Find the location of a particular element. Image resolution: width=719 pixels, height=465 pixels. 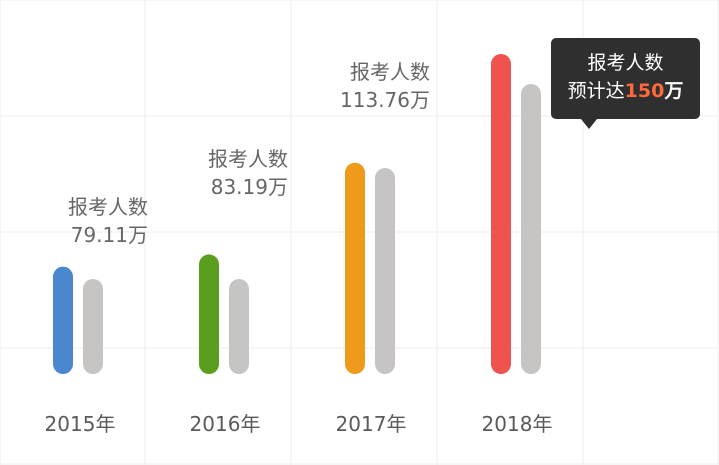

tooltip-line2: 预计达150万 is located at coordinates (625, 91).